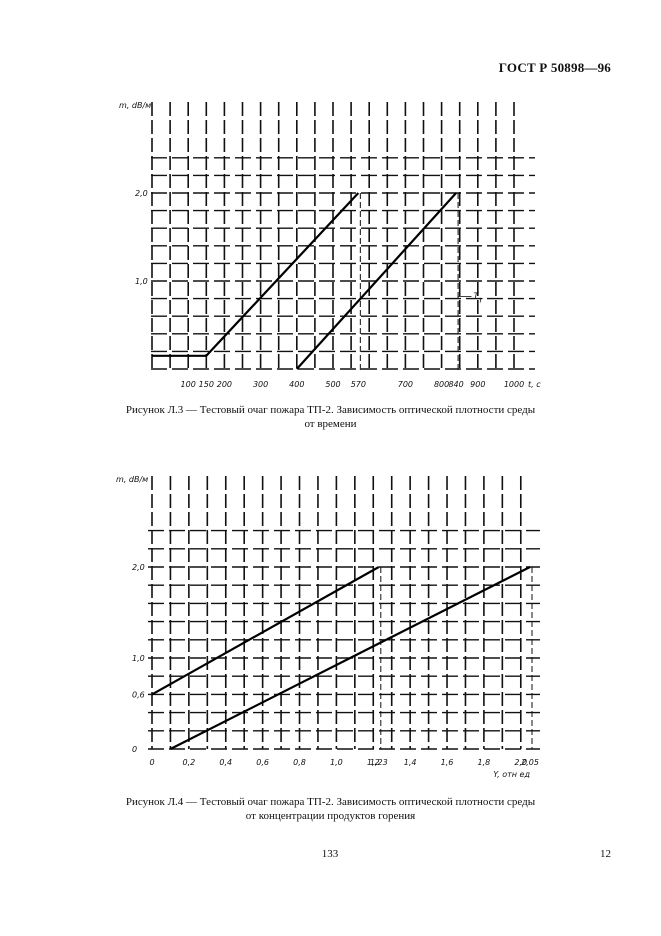 This screenshot has height=936, width=661. I want to click on x-tick-label: 700, so click(405, 384).